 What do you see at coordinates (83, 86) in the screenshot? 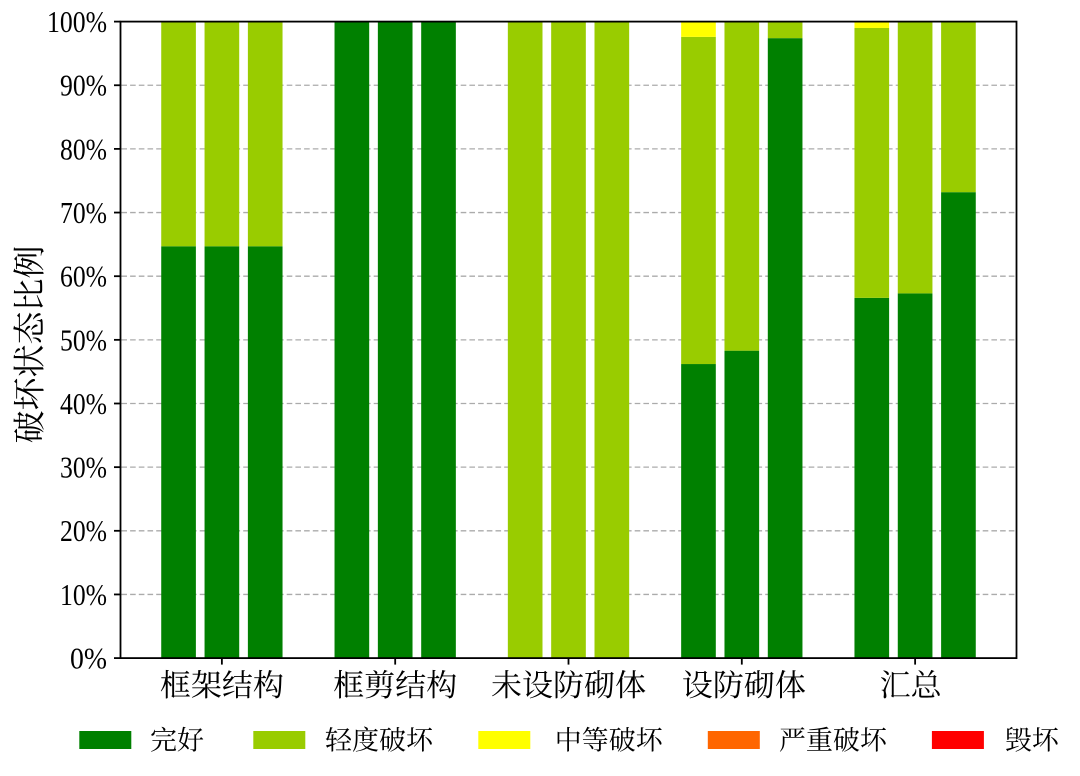
I see `svg-text: 90%` at bounding box center [83, 86].